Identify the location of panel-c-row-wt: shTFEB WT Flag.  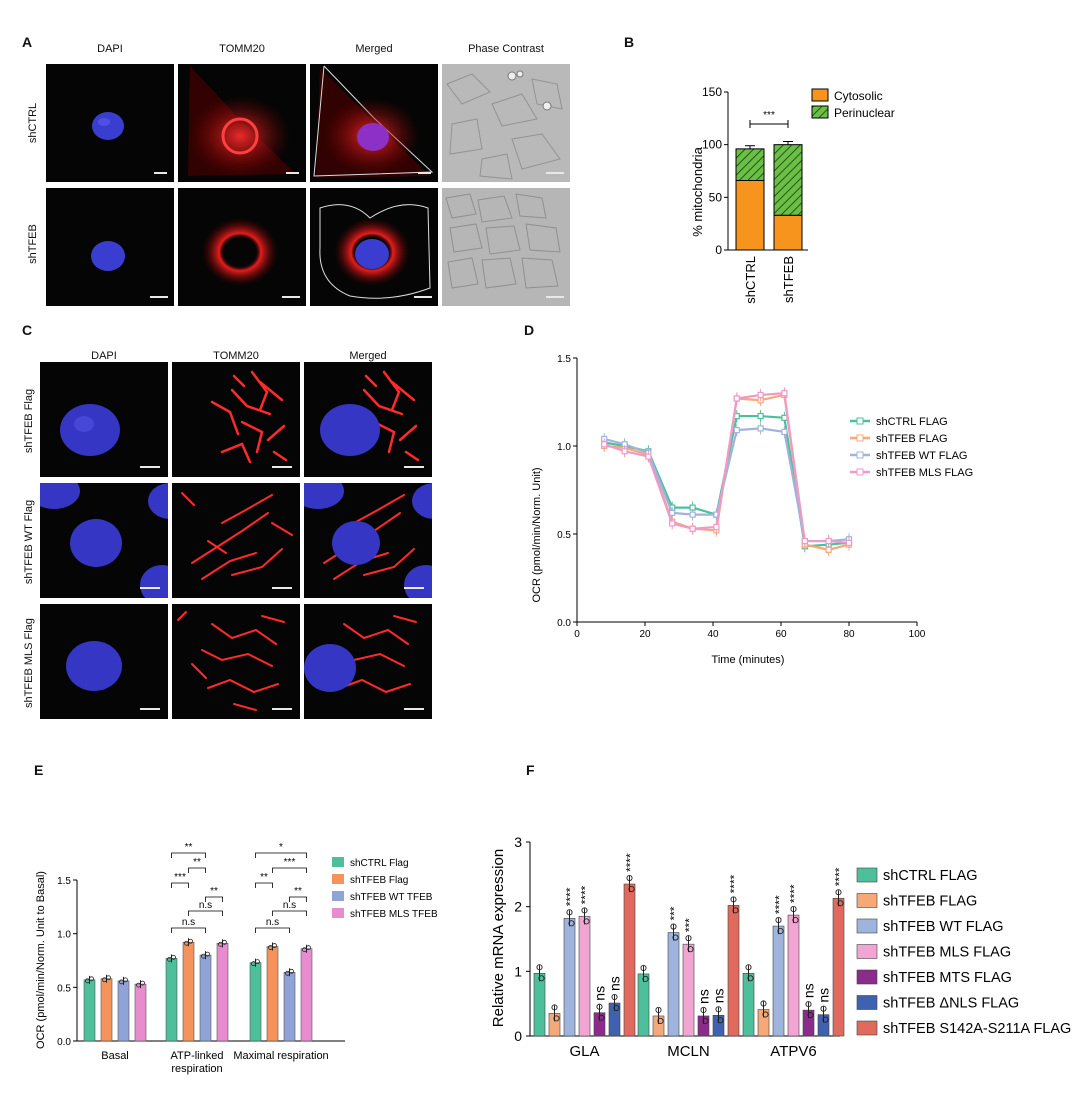
(29, 542).